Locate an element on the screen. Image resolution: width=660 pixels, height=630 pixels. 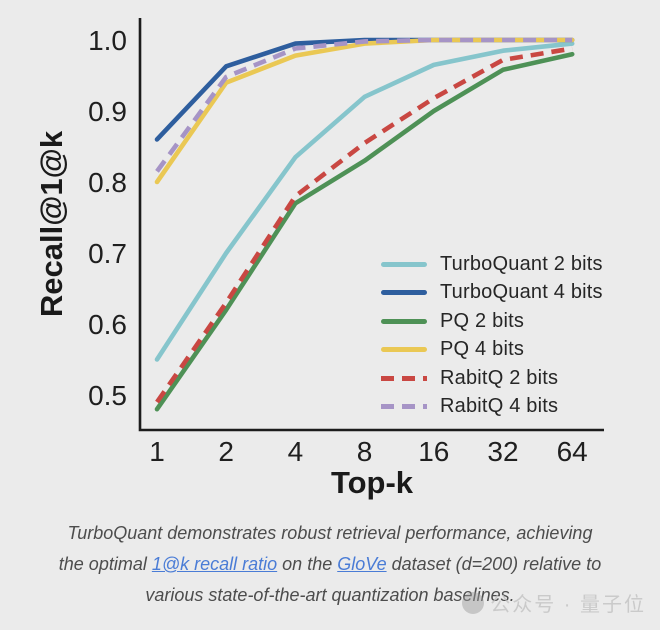
watermark: 公众号 · 量子位 is located at coordinates (554, 602).